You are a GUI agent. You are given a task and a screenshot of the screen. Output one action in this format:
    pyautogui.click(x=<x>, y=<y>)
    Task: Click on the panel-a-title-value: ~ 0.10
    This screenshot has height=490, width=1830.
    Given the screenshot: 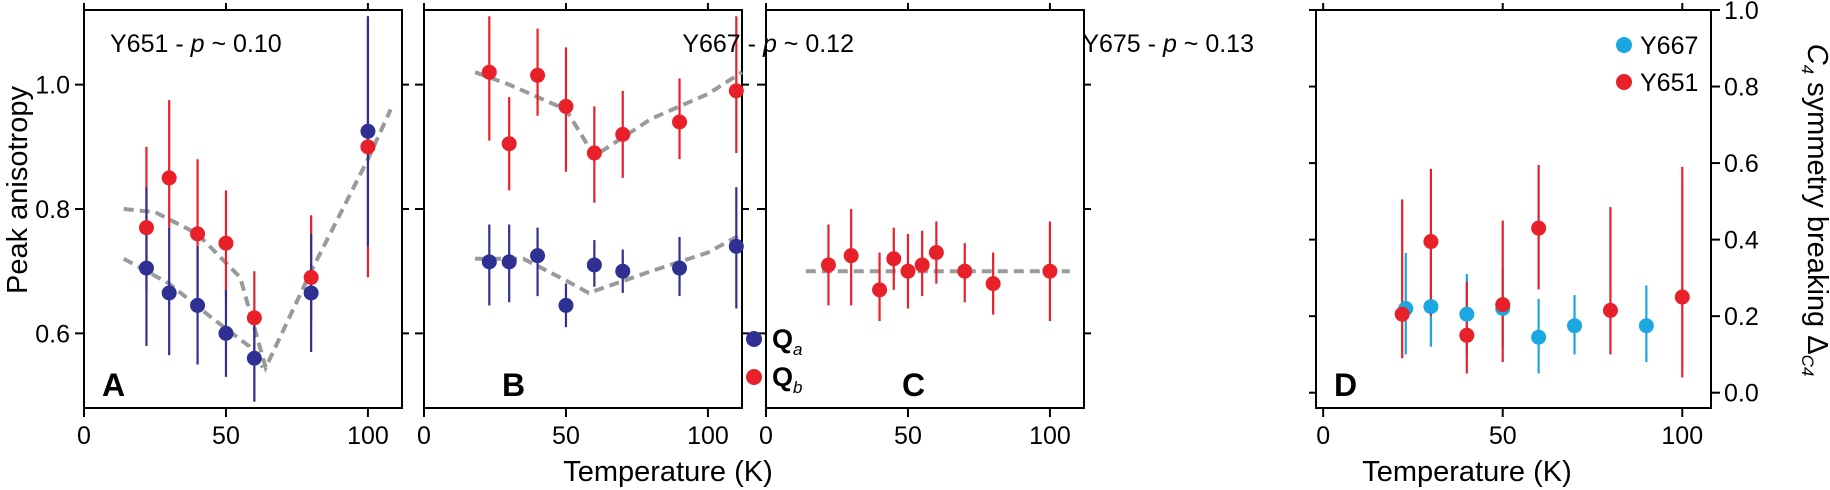 What is the action you would take?
    pyautogui.click(x=243, y=44)
    